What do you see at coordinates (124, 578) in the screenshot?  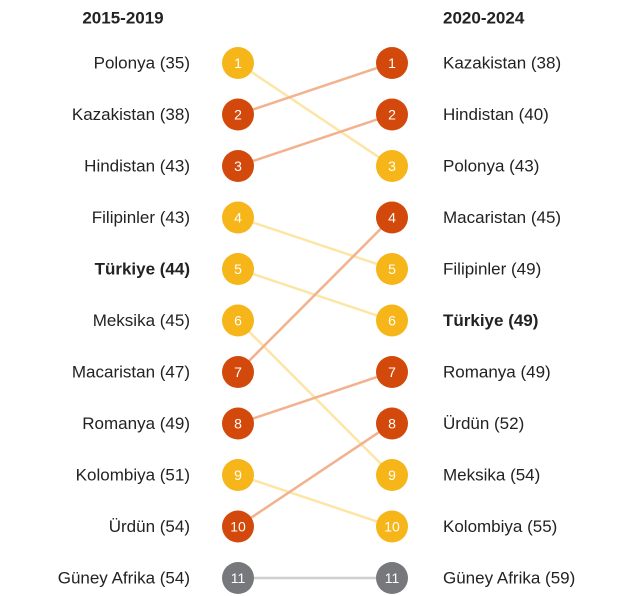 I see `country-label: Güney Afrika (54)` at bounding box center [124, 578].